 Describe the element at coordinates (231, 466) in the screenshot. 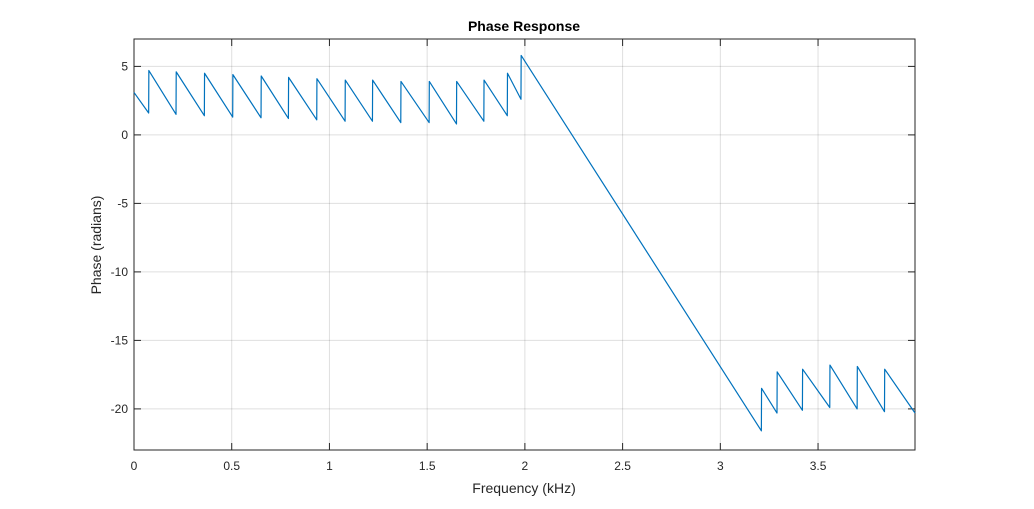

I see `x-tick-label: 0.5` at that location.